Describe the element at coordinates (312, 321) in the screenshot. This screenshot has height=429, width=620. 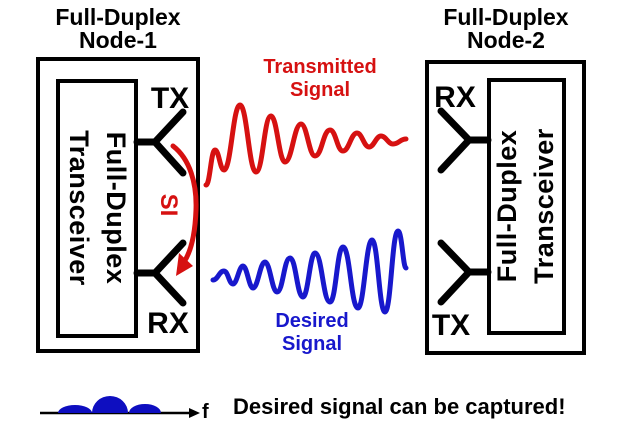
I see `desired-signal-line1: Desired` at that location.